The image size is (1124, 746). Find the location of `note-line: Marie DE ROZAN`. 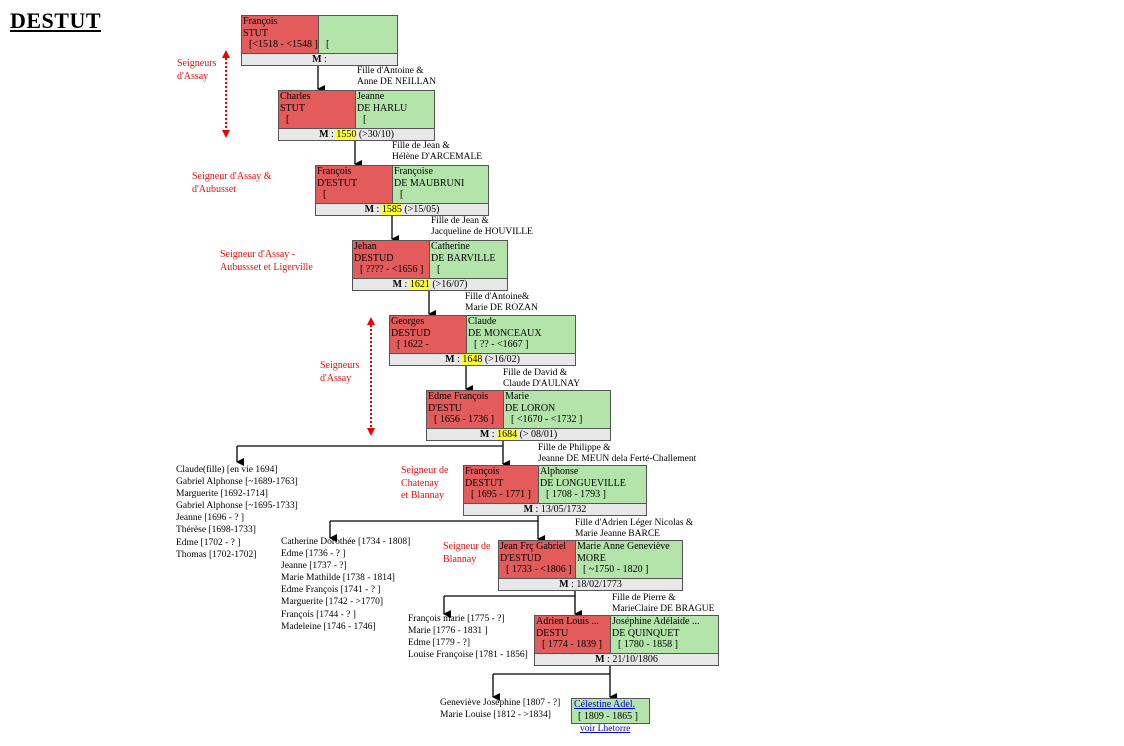

note-line: Marie DE ROZAN is located at coordinates (501, 308).